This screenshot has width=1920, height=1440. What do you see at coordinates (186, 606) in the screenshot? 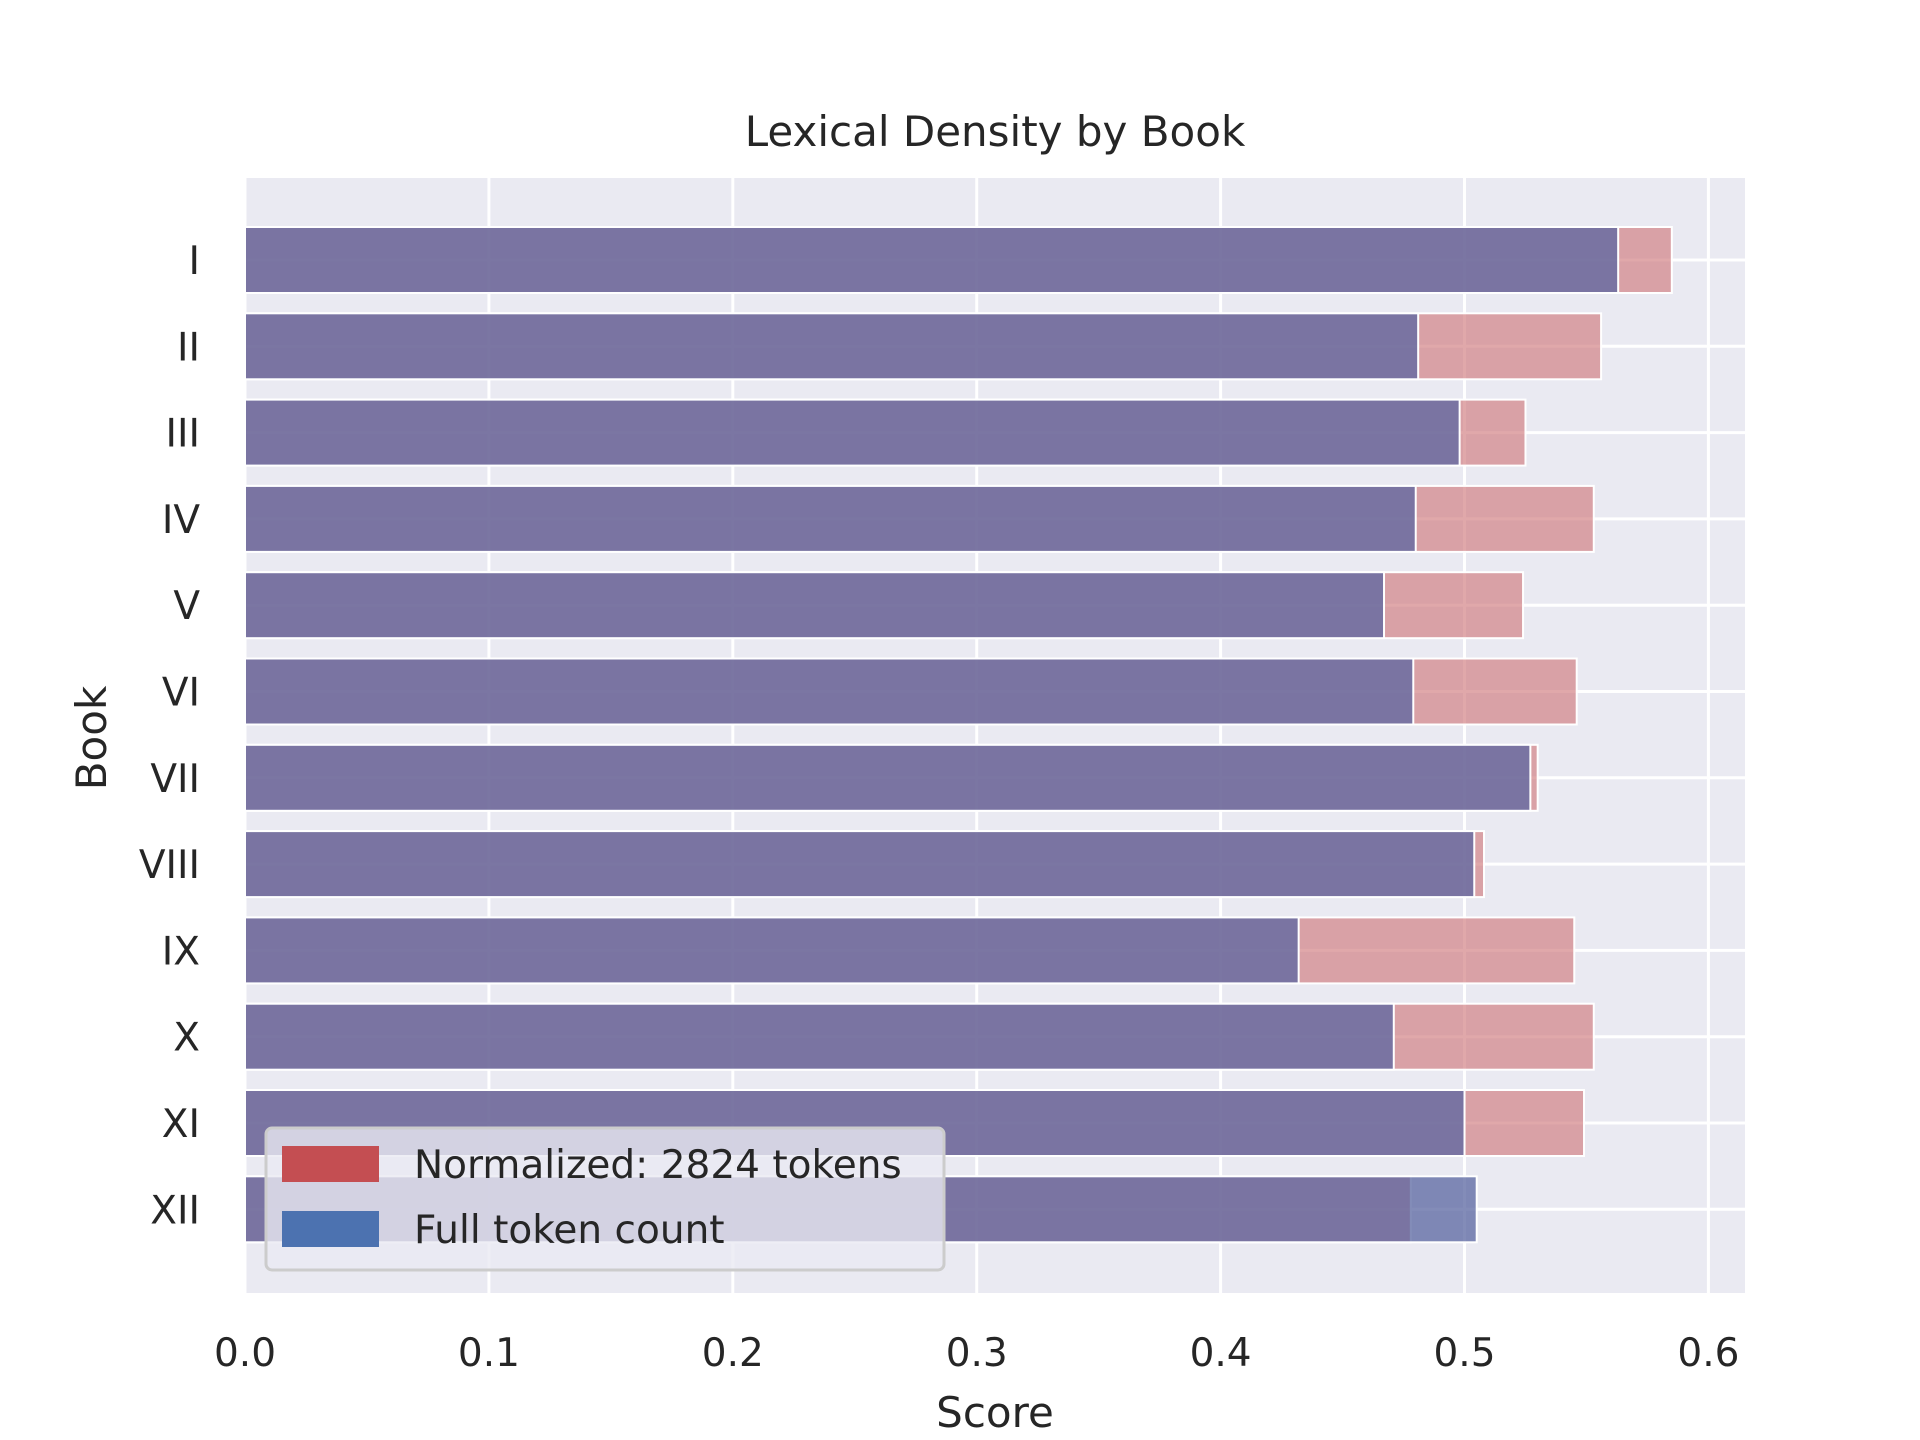
I see `y-tick-label-v: V` at bounding box center [186, 606].